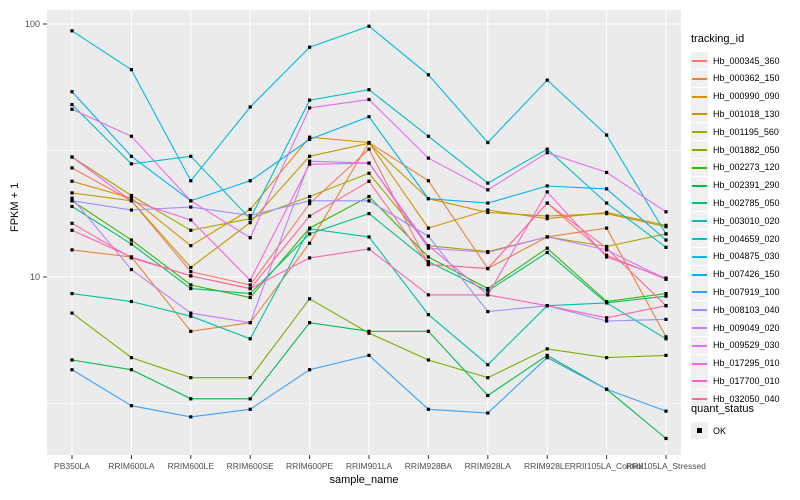 The width and height of the screenshot is (800, 500). Describe the element at coordinates (735, 238) in the screenshot. I see `legend-item-Hb_004659_020: Hb_004659_020` at that location.